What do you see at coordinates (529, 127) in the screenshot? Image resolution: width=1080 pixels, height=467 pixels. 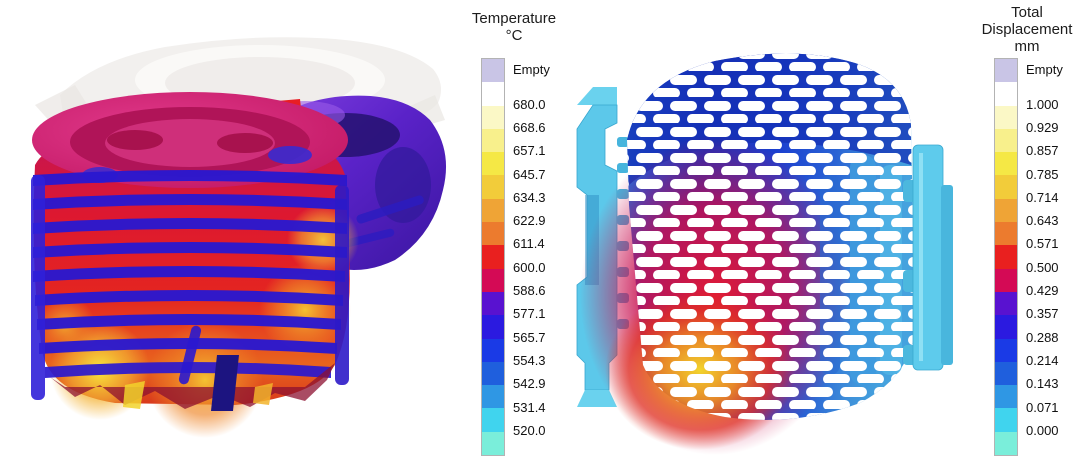 I see `legend-tick-label: 668.6` at bounding box center [529, 127].